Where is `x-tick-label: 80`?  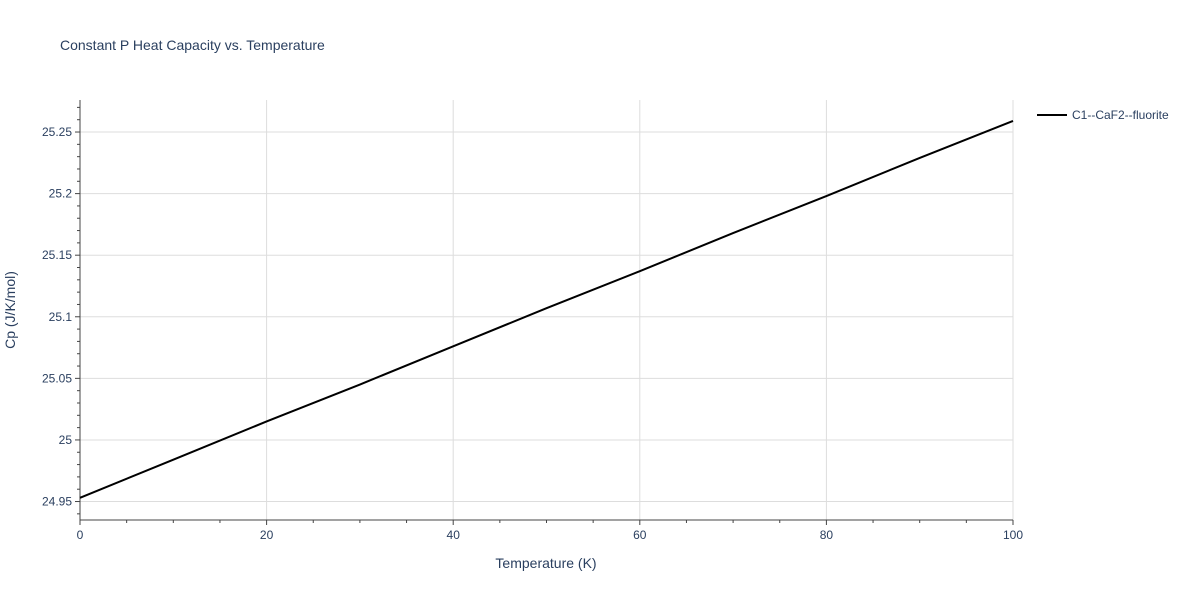 x-tick-label: 80 is located at coordinates (827, 535).